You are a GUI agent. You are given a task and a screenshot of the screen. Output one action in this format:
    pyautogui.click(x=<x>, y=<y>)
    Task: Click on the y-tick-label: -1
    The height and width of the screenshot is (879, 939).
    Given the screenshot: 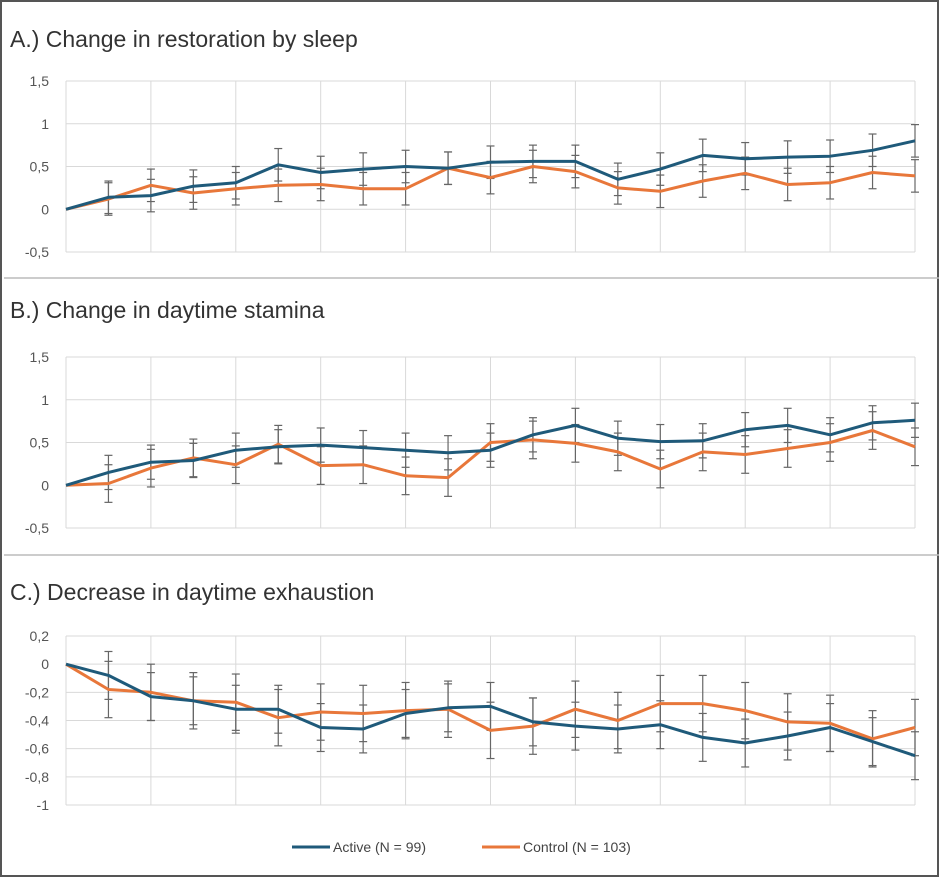 What is the action you would take?
    pyautogui.click(x=43, y=805)
    